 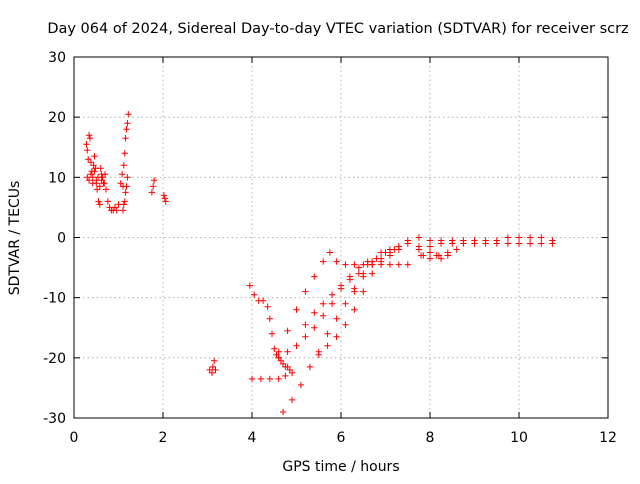 What do you see at coordinates (341, 438) in the screenshot?
I see `x-tick-label: 6` at bounding box center [341, 438].